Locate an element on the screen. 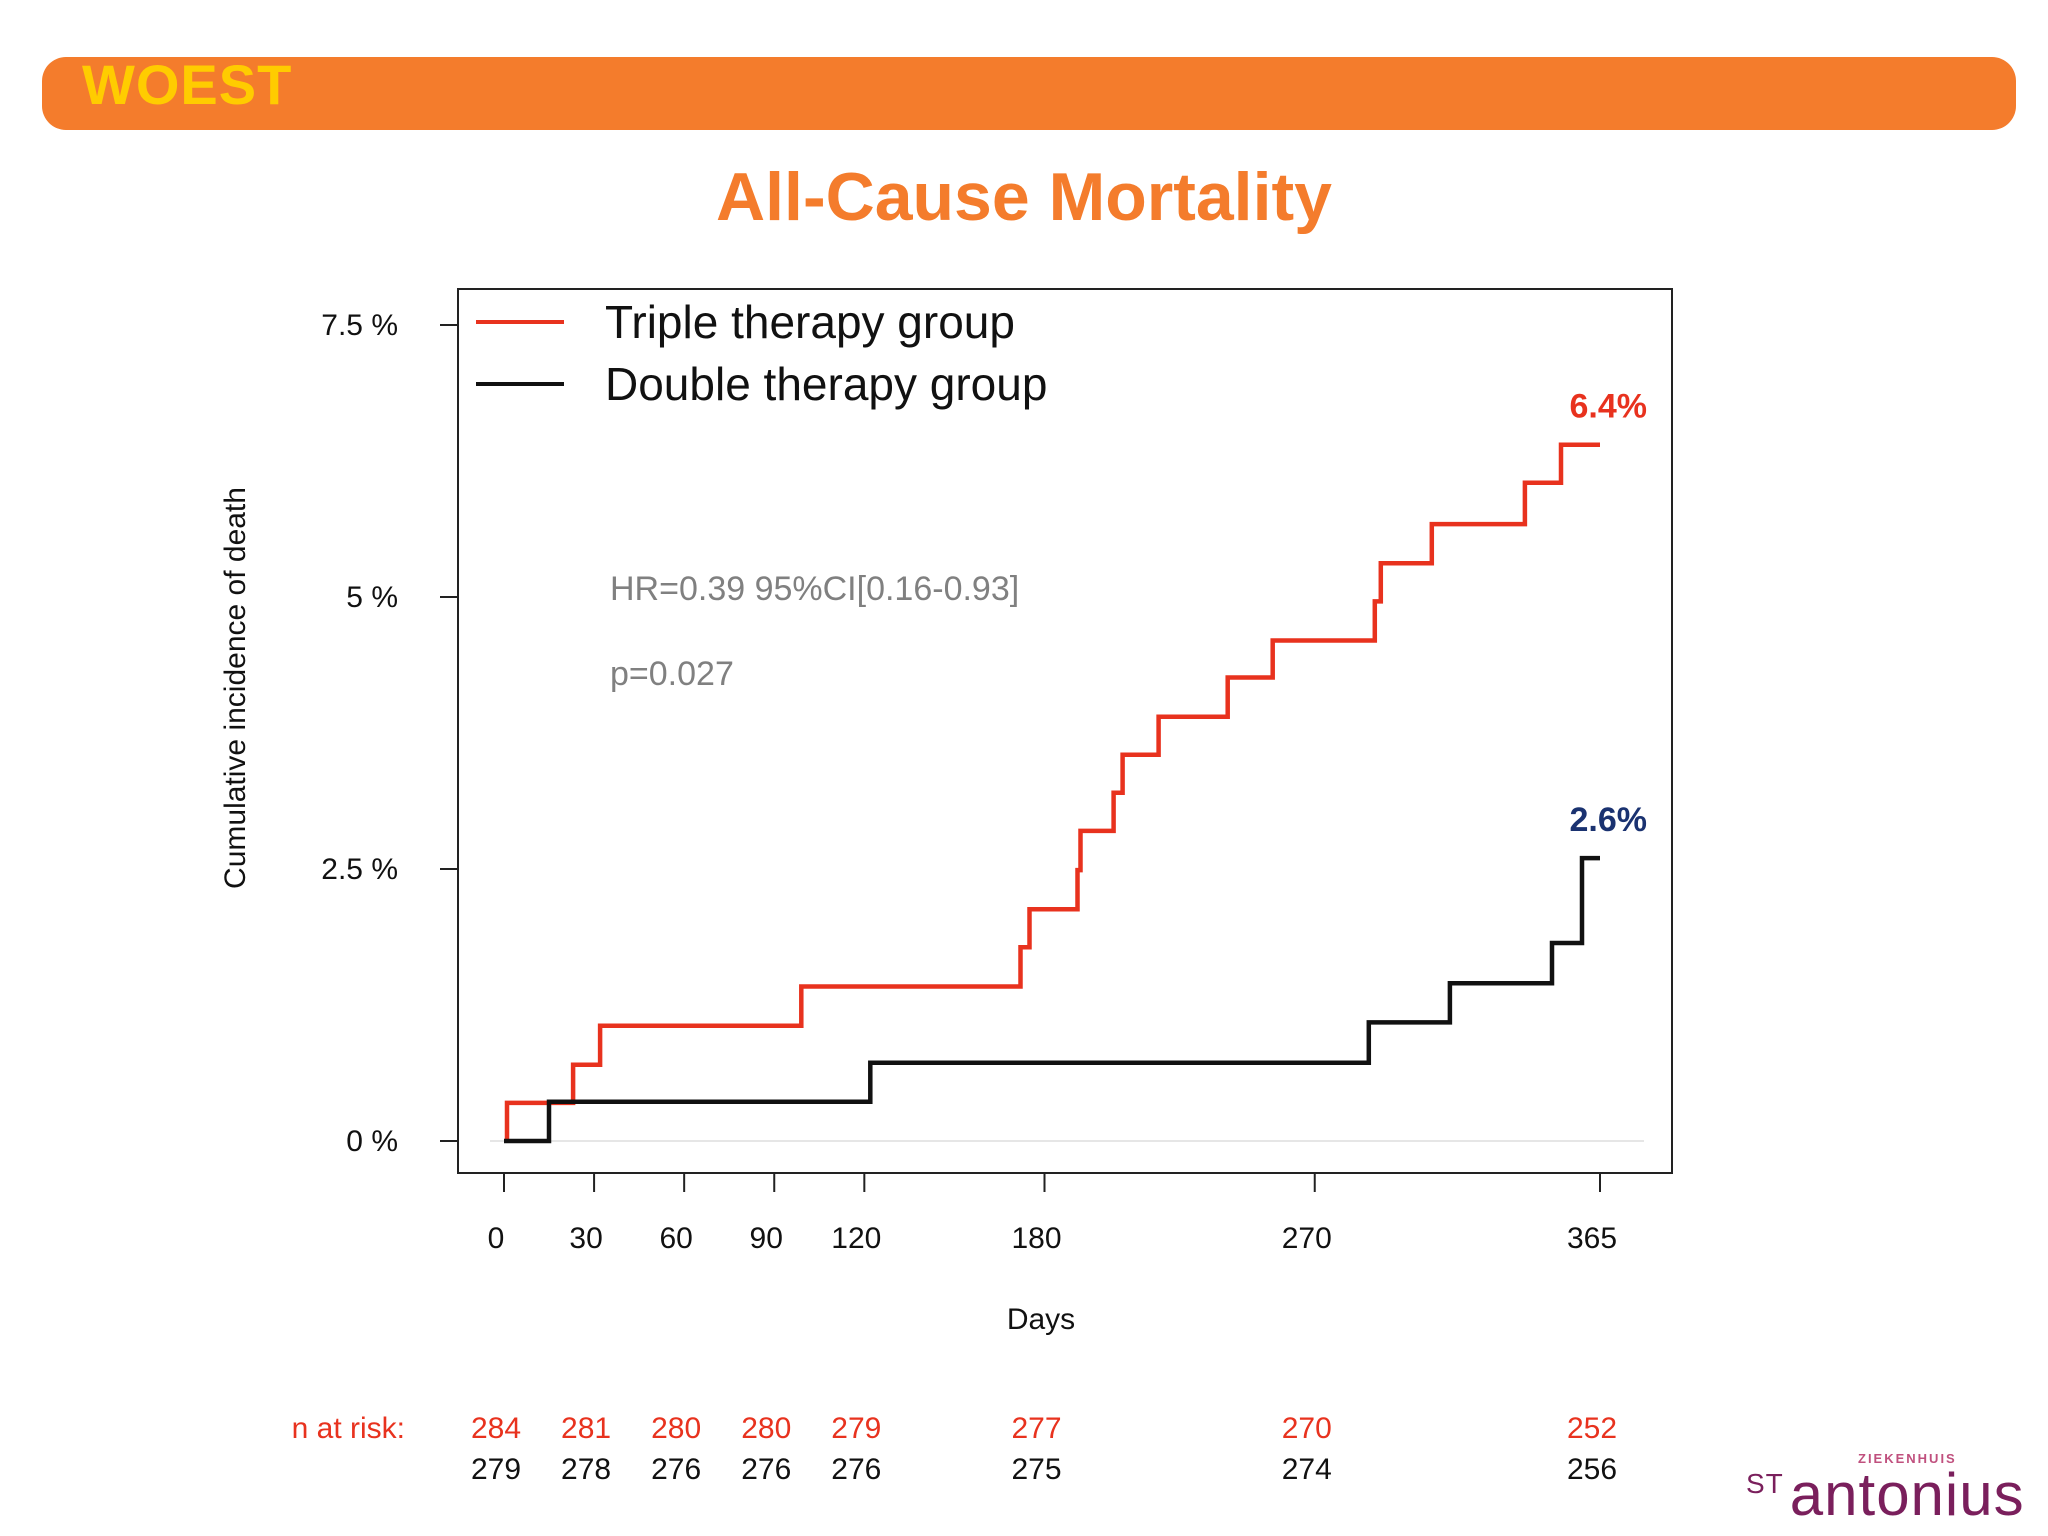  legend: Triple therapy group Double therapy group is located at coordinates (761, 353).